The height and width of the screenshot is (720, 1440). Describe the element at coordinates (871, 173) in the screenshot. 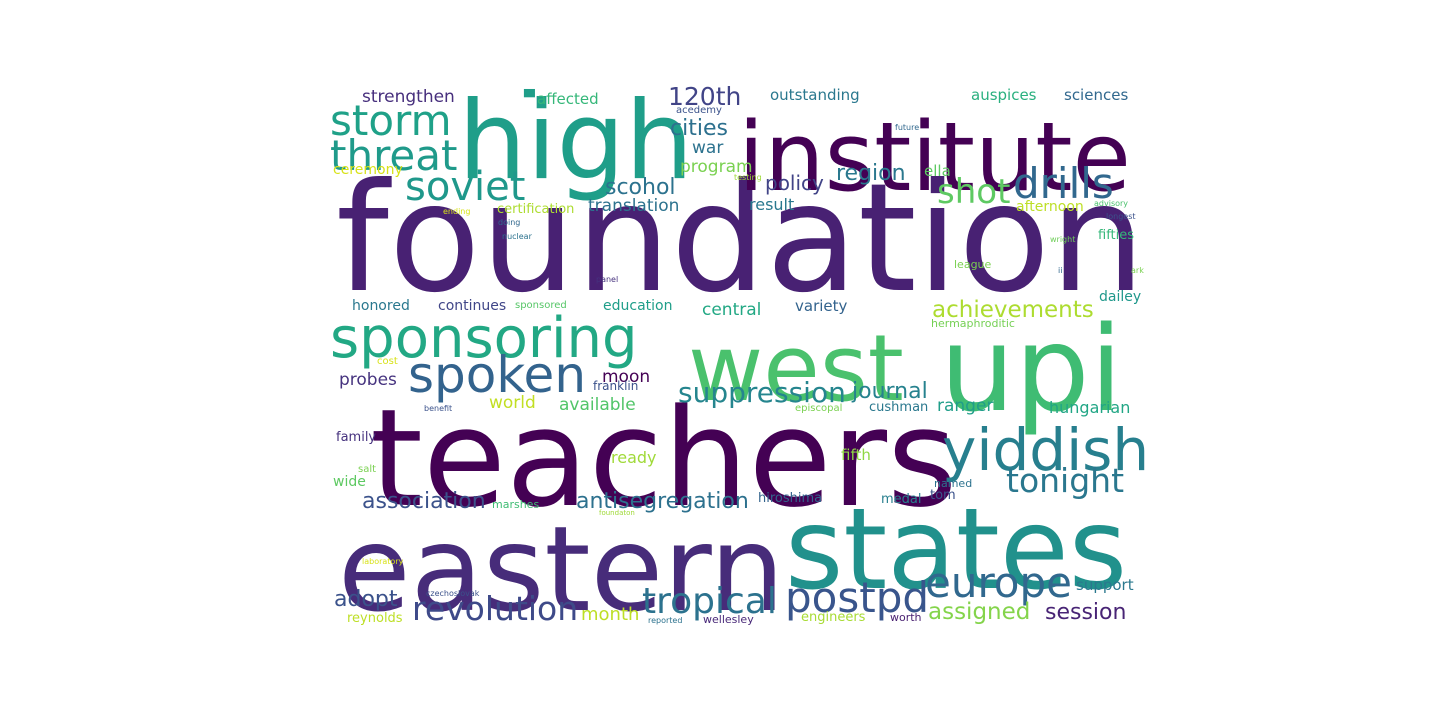

I see `word-region: region` at that location.